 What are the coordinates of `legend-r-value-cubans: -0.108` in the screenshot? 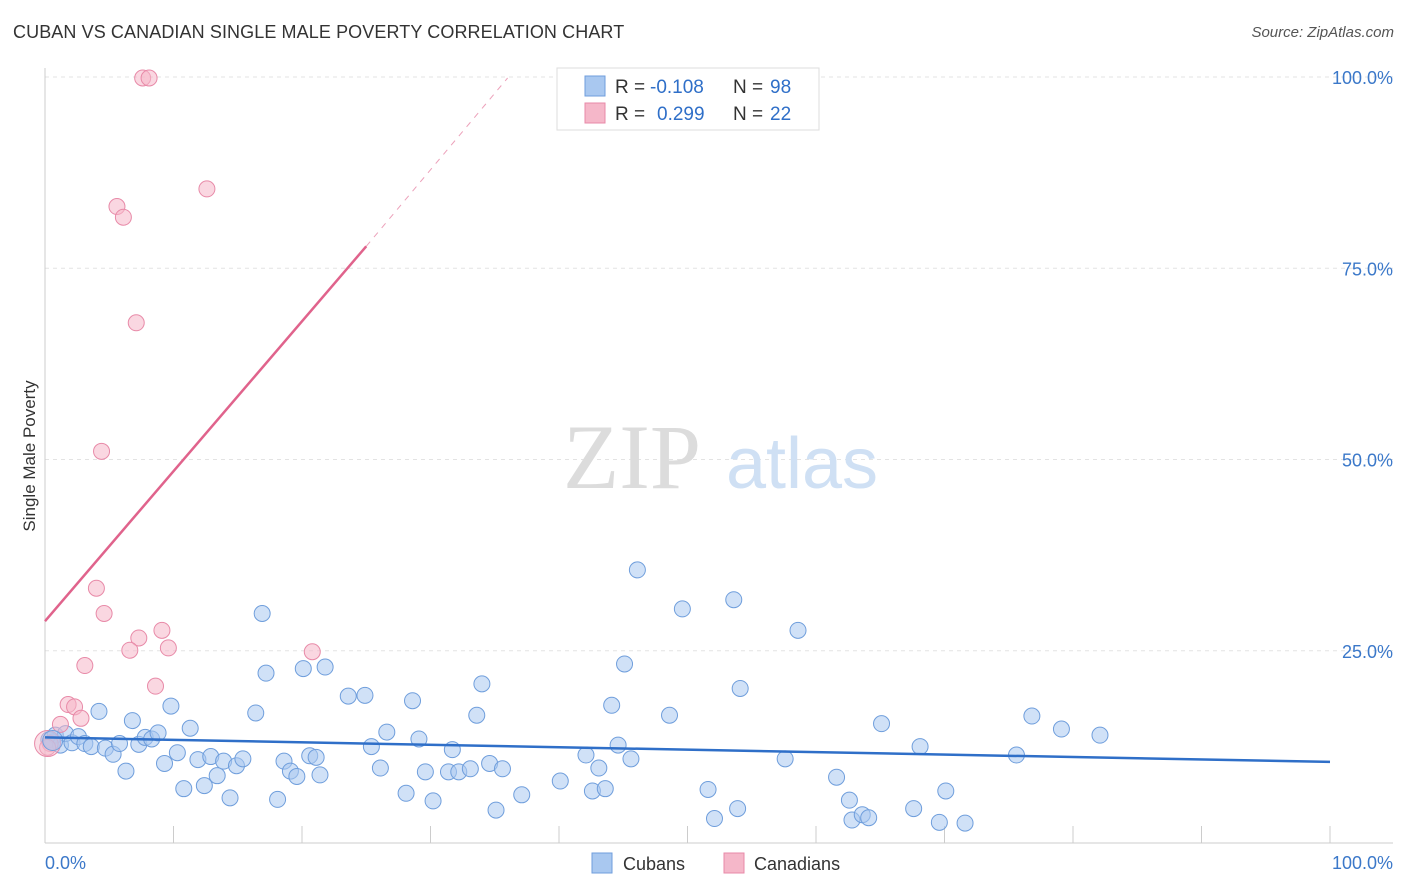 It's located at (677, 87).